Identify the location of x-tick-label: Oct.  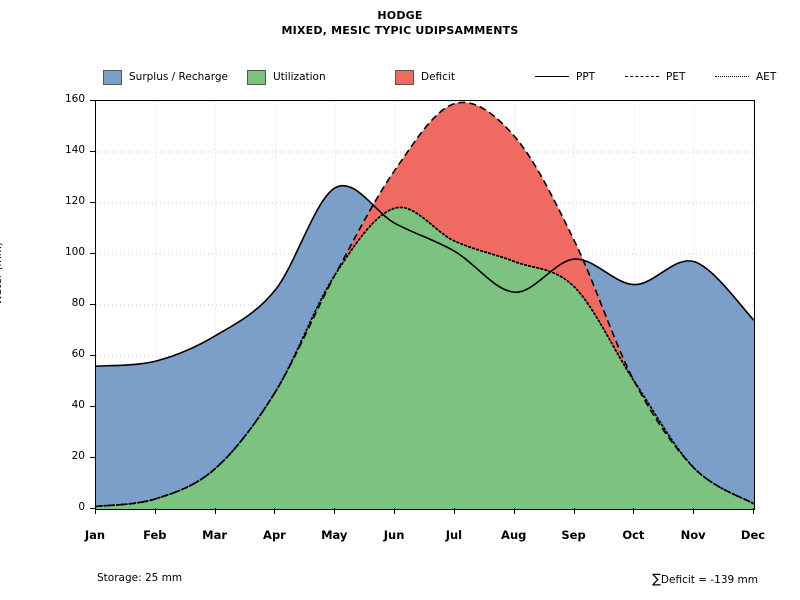
(633, 535).